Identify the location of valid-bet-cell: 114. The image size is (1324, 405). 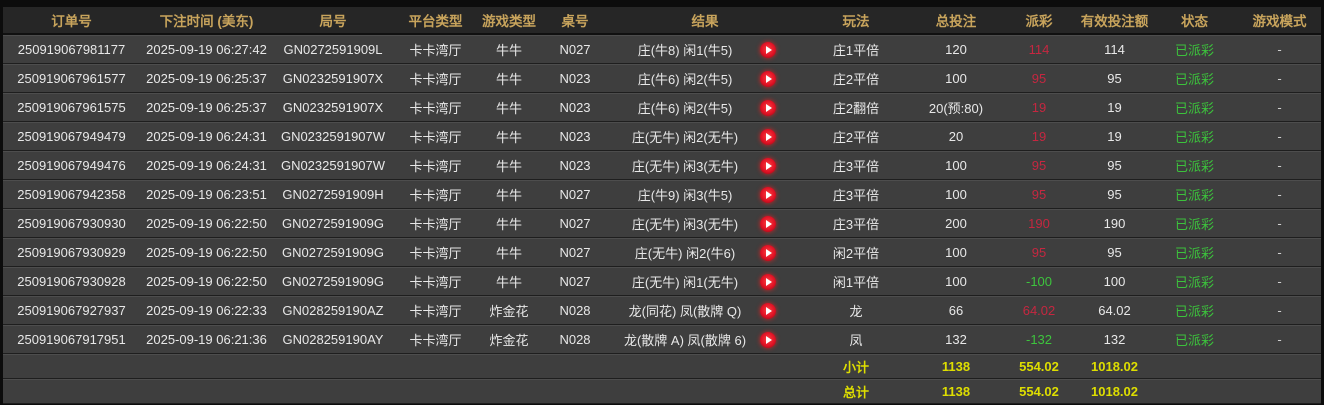
(1114, 49).